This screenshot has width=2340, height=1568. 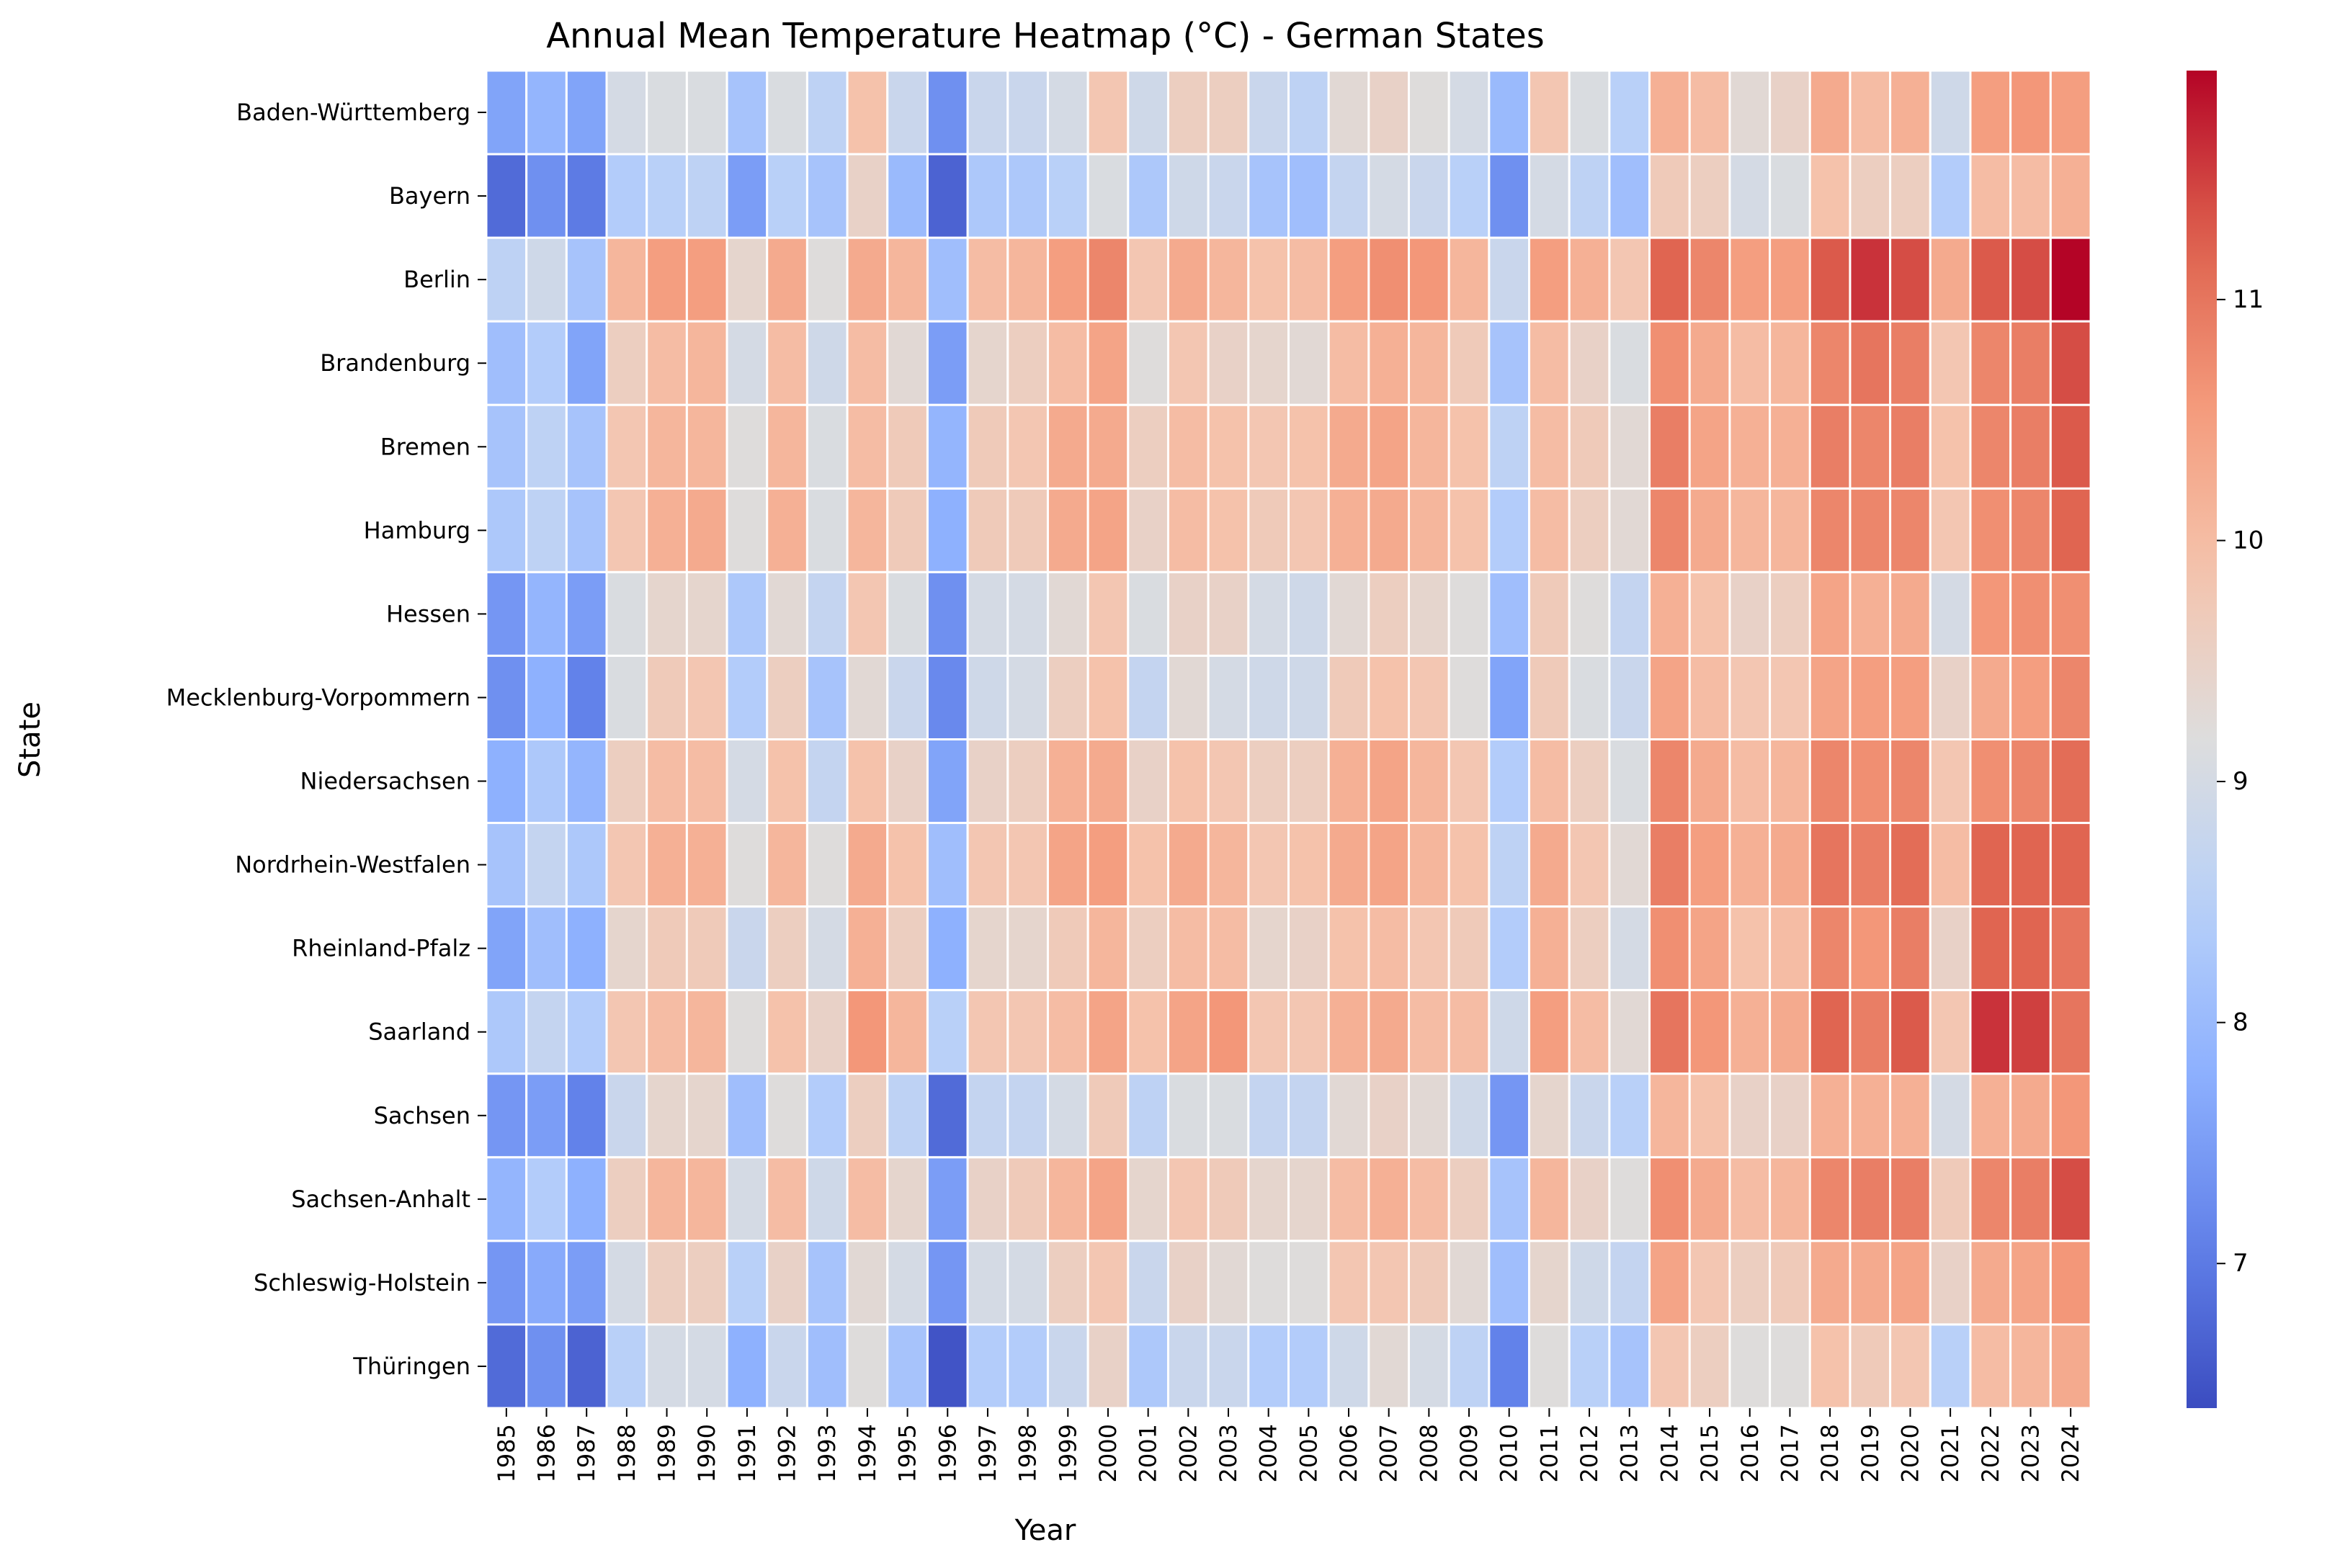 What do you see at coordinates (2225, 739) in the screenshot?
I see `colorbar: 7 8 9 10 11` at bounding box center [2225, 739].